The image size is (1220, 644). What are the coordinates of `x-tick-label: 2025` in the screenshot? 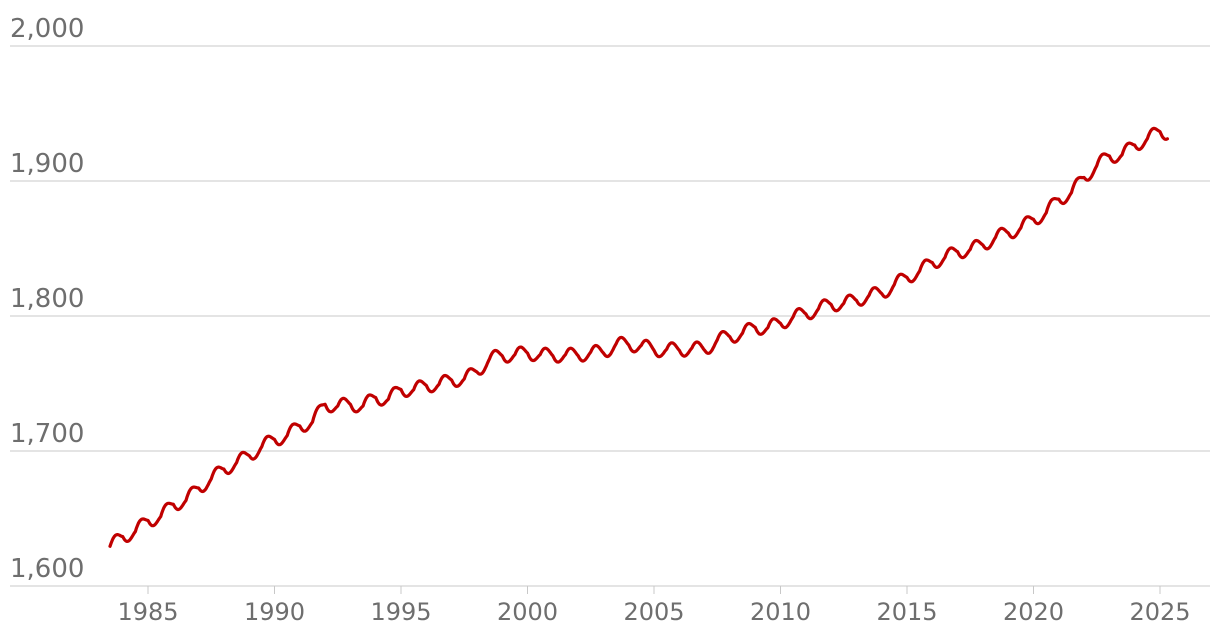 It's located at (1159, 612).